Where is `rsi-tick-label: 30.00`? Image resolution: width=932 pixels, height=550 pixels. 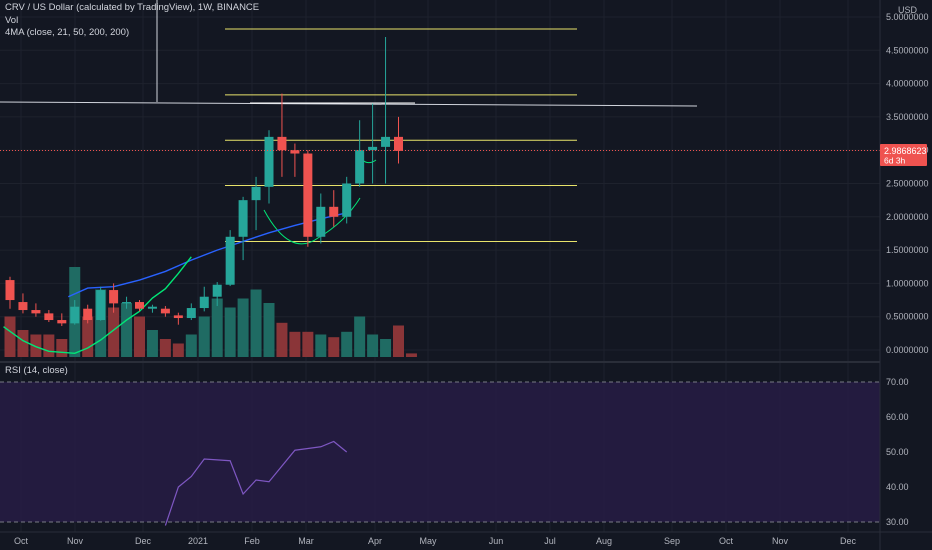 rsi-tick-label: 30.00 is located at coordinates (897, 522).